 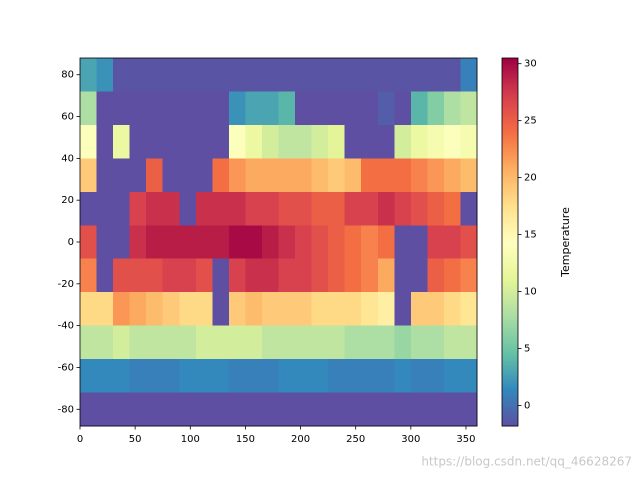 What do you see at coordinates (71, 242) in the screenshot?
I see `y-tick-label: 0` at bounding box center [71, 242].